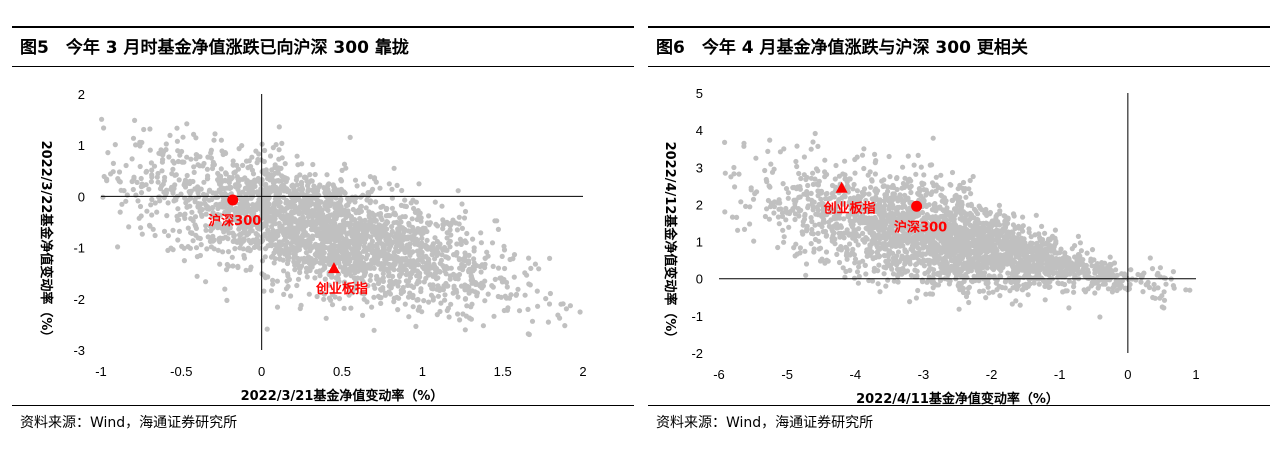 This screenshot has height=454, width=1280. What do you see at coordinates (341, 289) in the screenshot?
I see `highlight-label: 创业板指` at bounding box center [341, 289].